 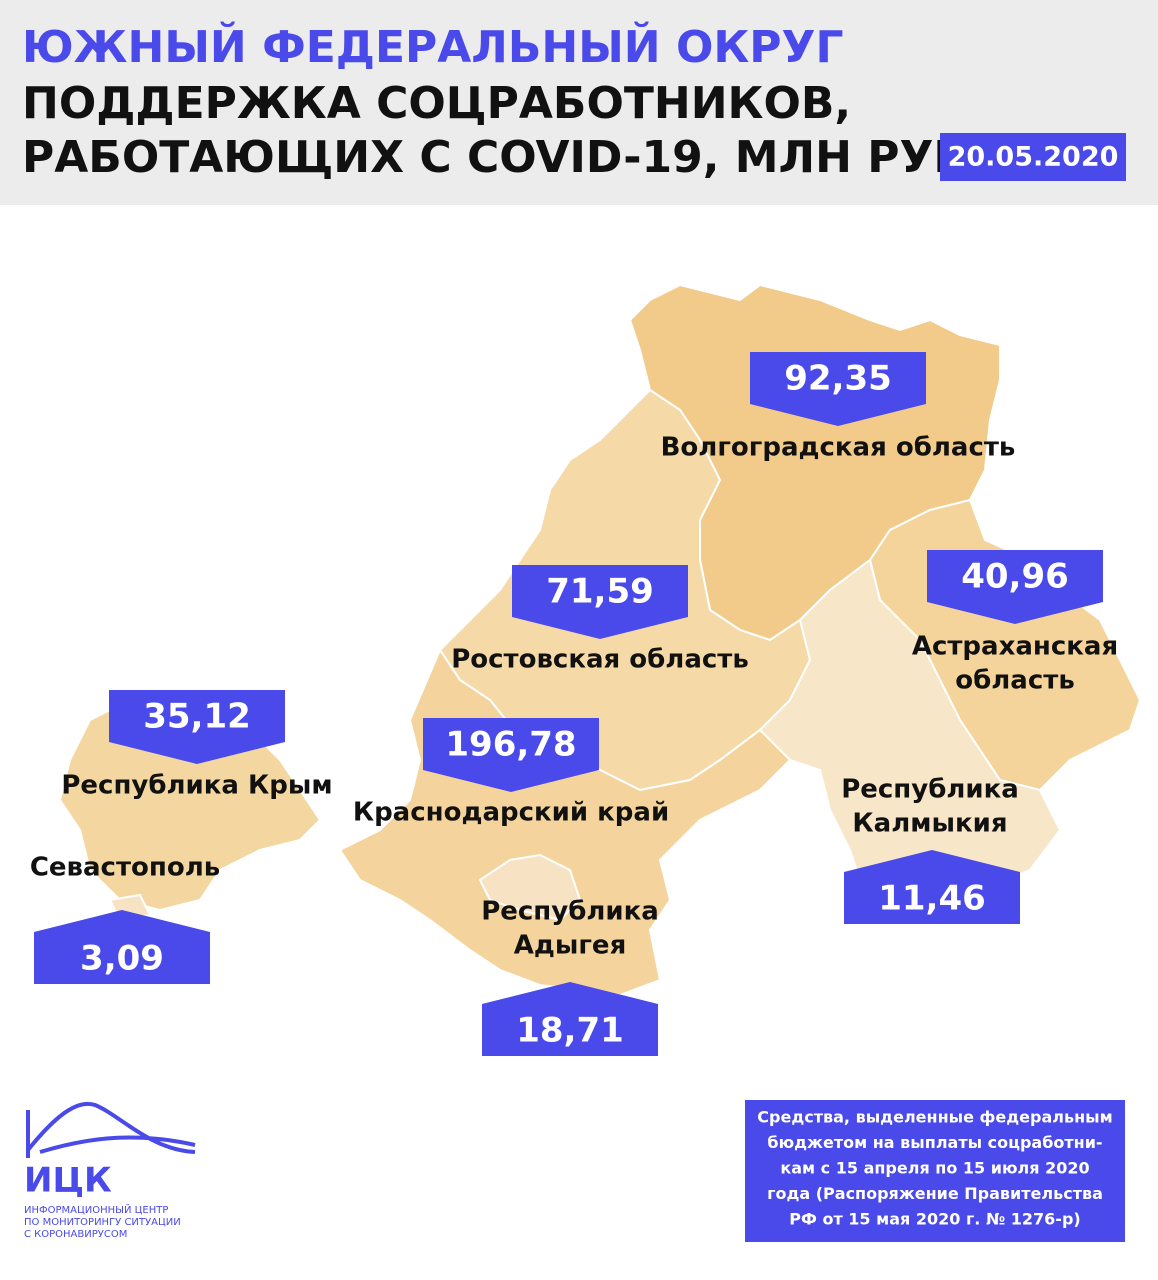 I want to click on region-title: ЮЖНЫЙ ФЕДЕРАЛЬНЫЙ ОКРУГ, so click(x=433, y=46).